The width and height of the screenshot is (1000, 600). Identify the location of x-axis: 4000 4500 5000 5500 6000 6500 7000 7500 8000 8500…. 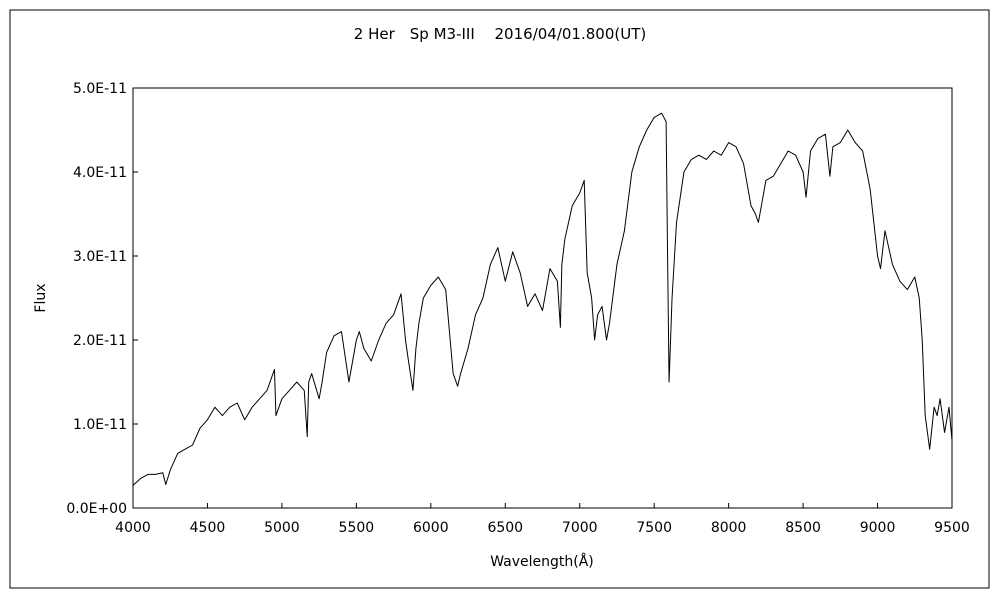
(542, 519).